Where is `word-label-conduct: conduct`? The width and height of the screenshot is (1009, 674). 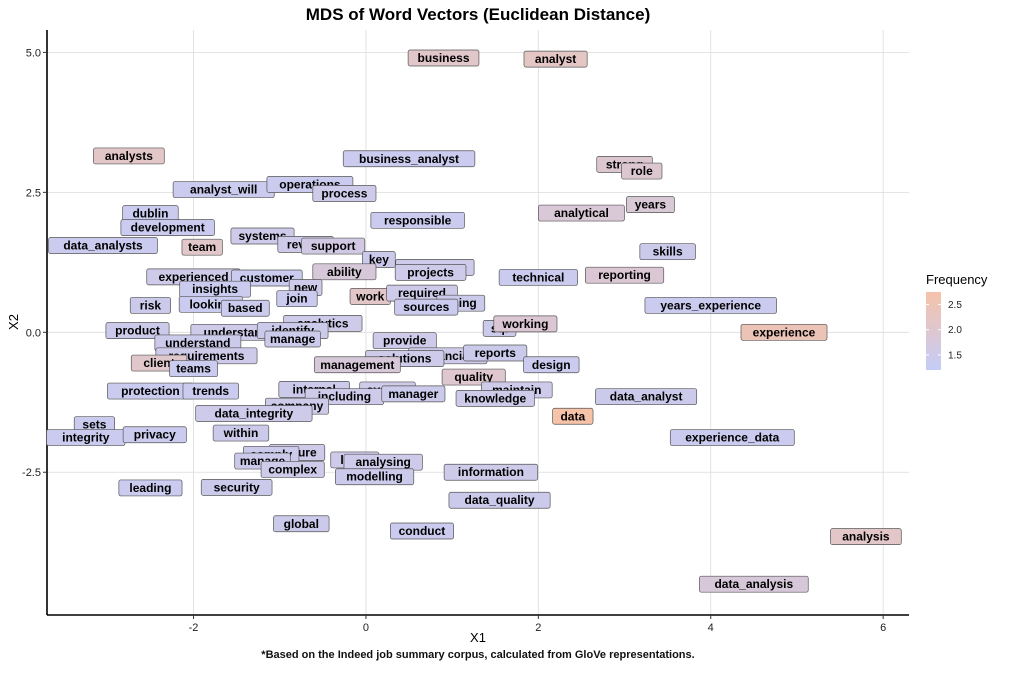 word-label-conduct: conduct is located at coordinates (422, 531).